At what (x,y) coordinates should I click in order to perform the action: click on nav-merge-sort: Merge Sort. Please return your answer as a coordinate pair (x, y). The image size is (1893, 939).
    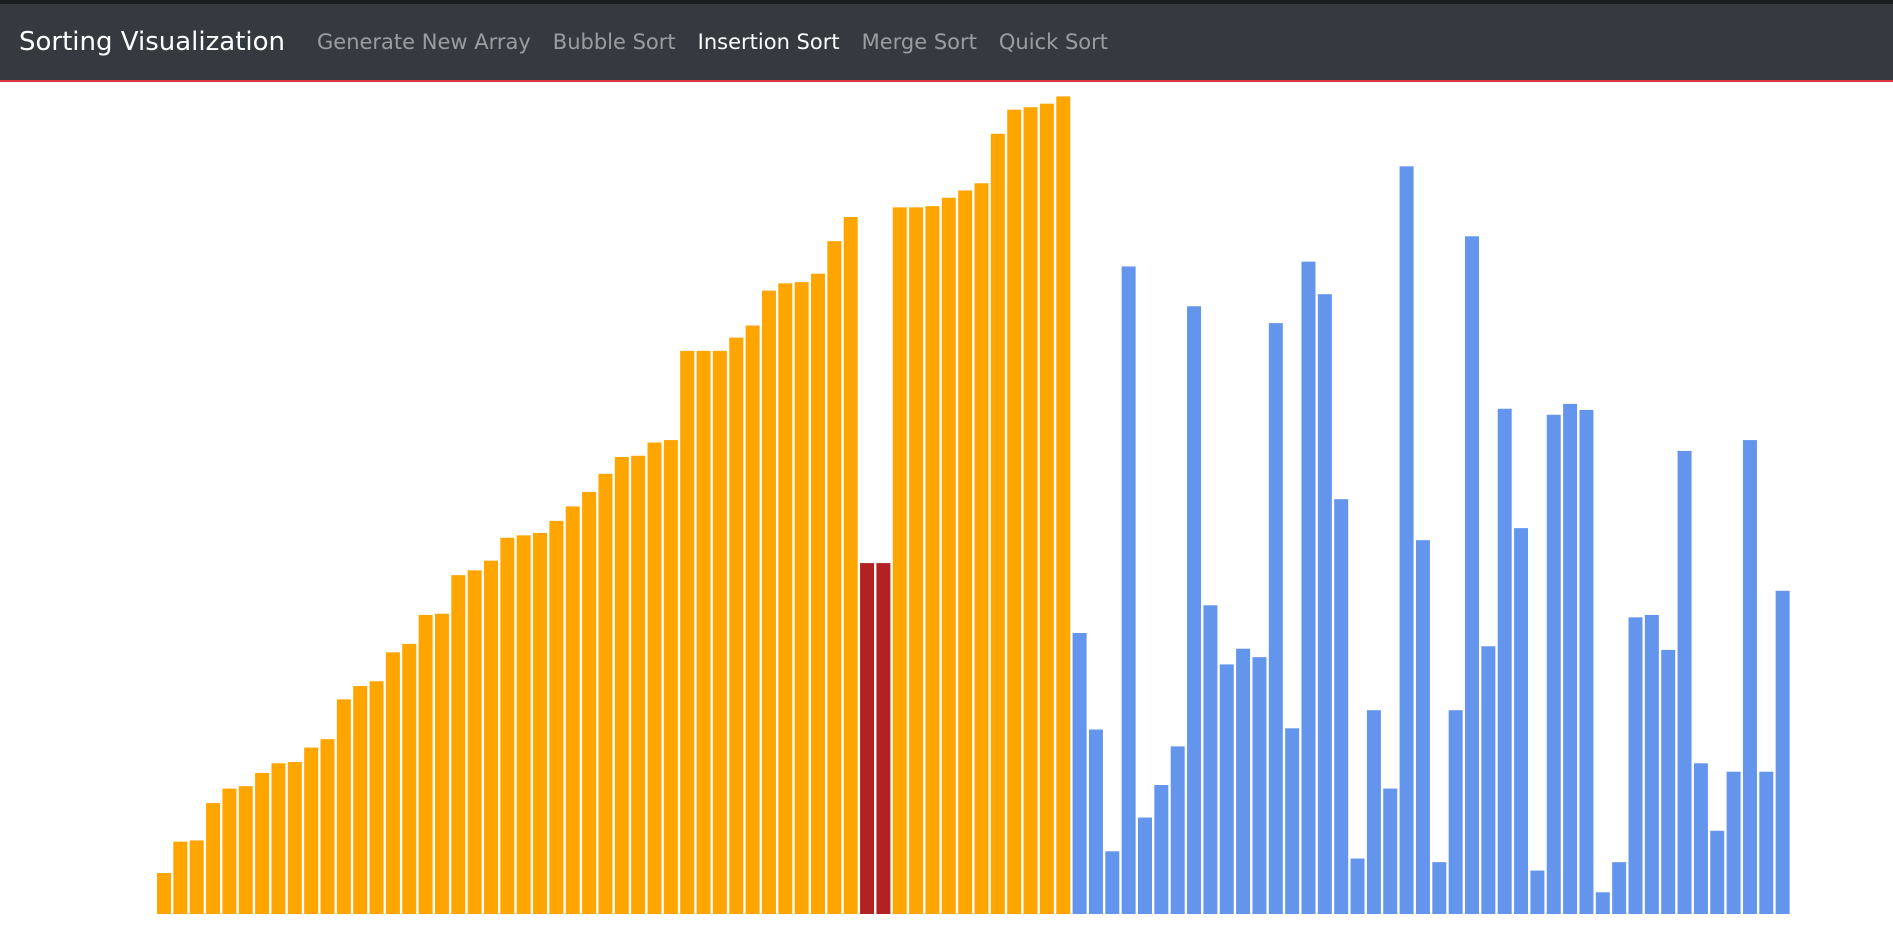
    Looking at the image, I should click on (919, 42).